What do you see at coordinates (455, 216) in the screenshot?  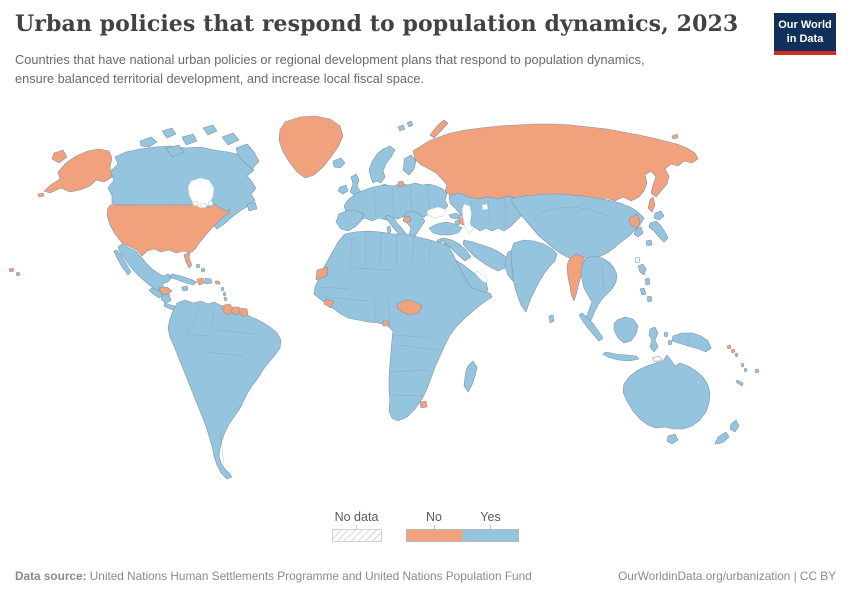 I see `country-georgia` at bounding box center [455, 216].